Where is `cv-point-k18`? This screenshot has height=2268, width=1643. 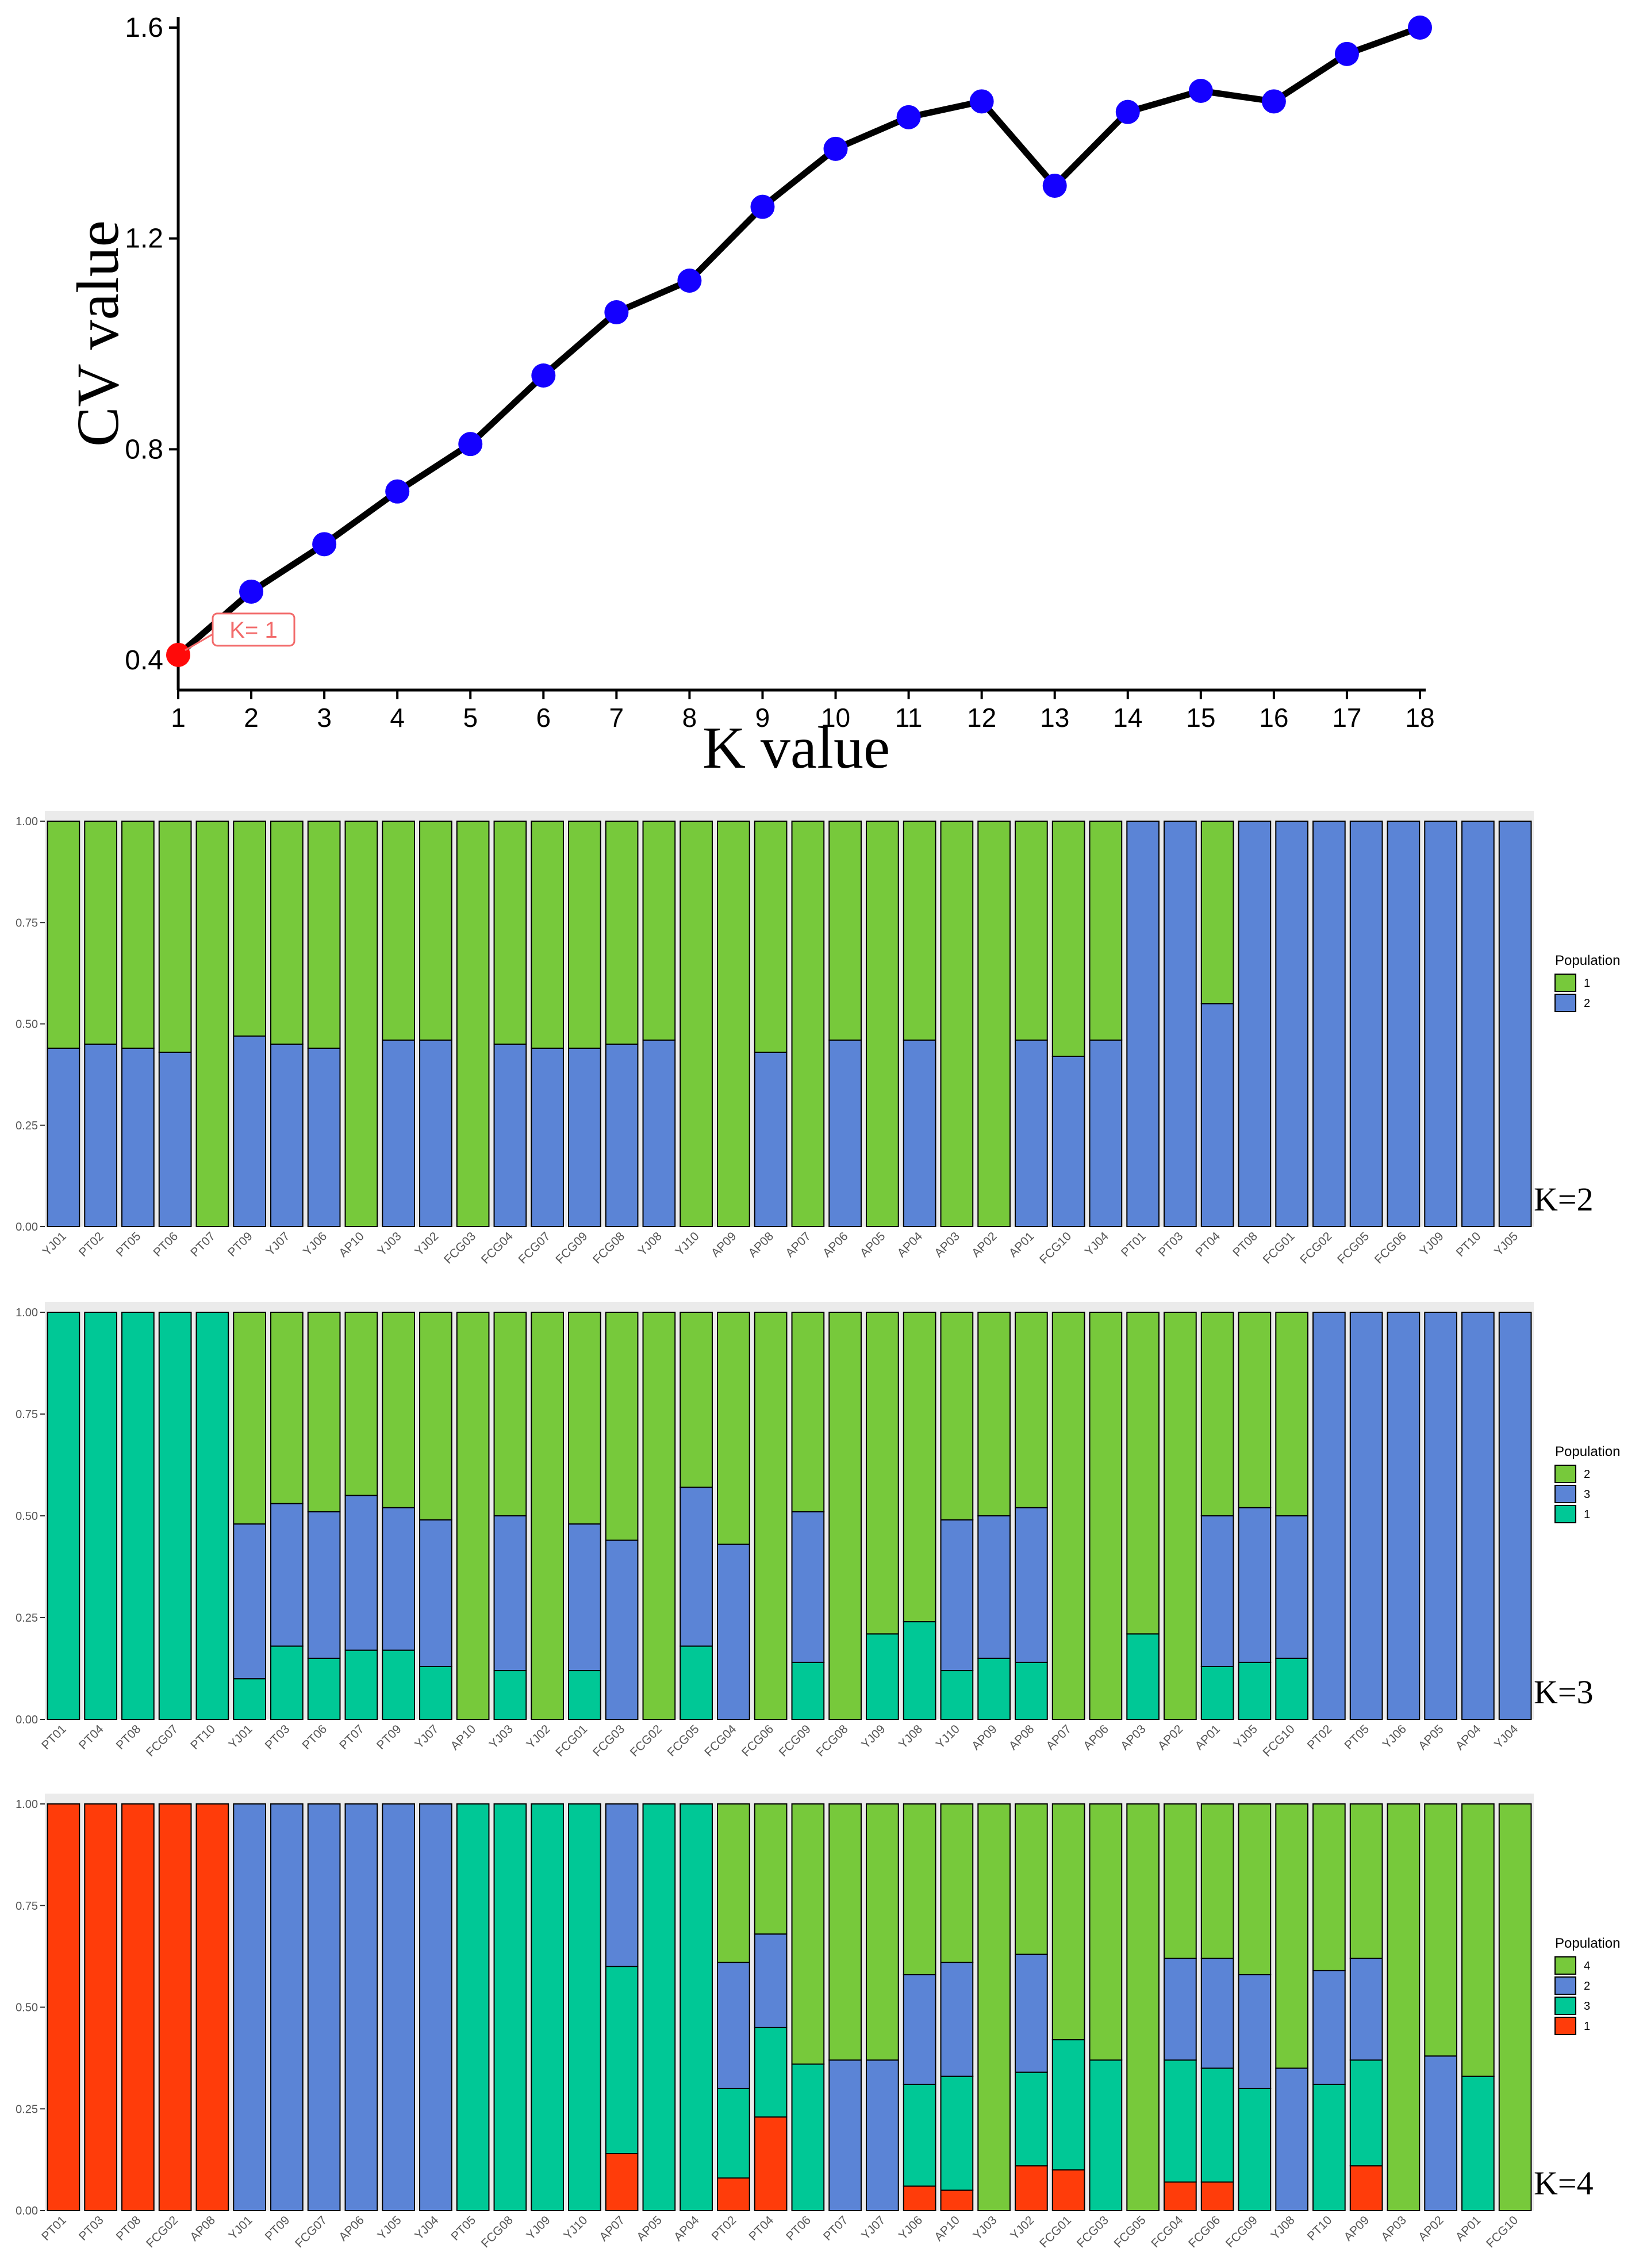
cv-point-k18 is located at coordinates (1420, 28).